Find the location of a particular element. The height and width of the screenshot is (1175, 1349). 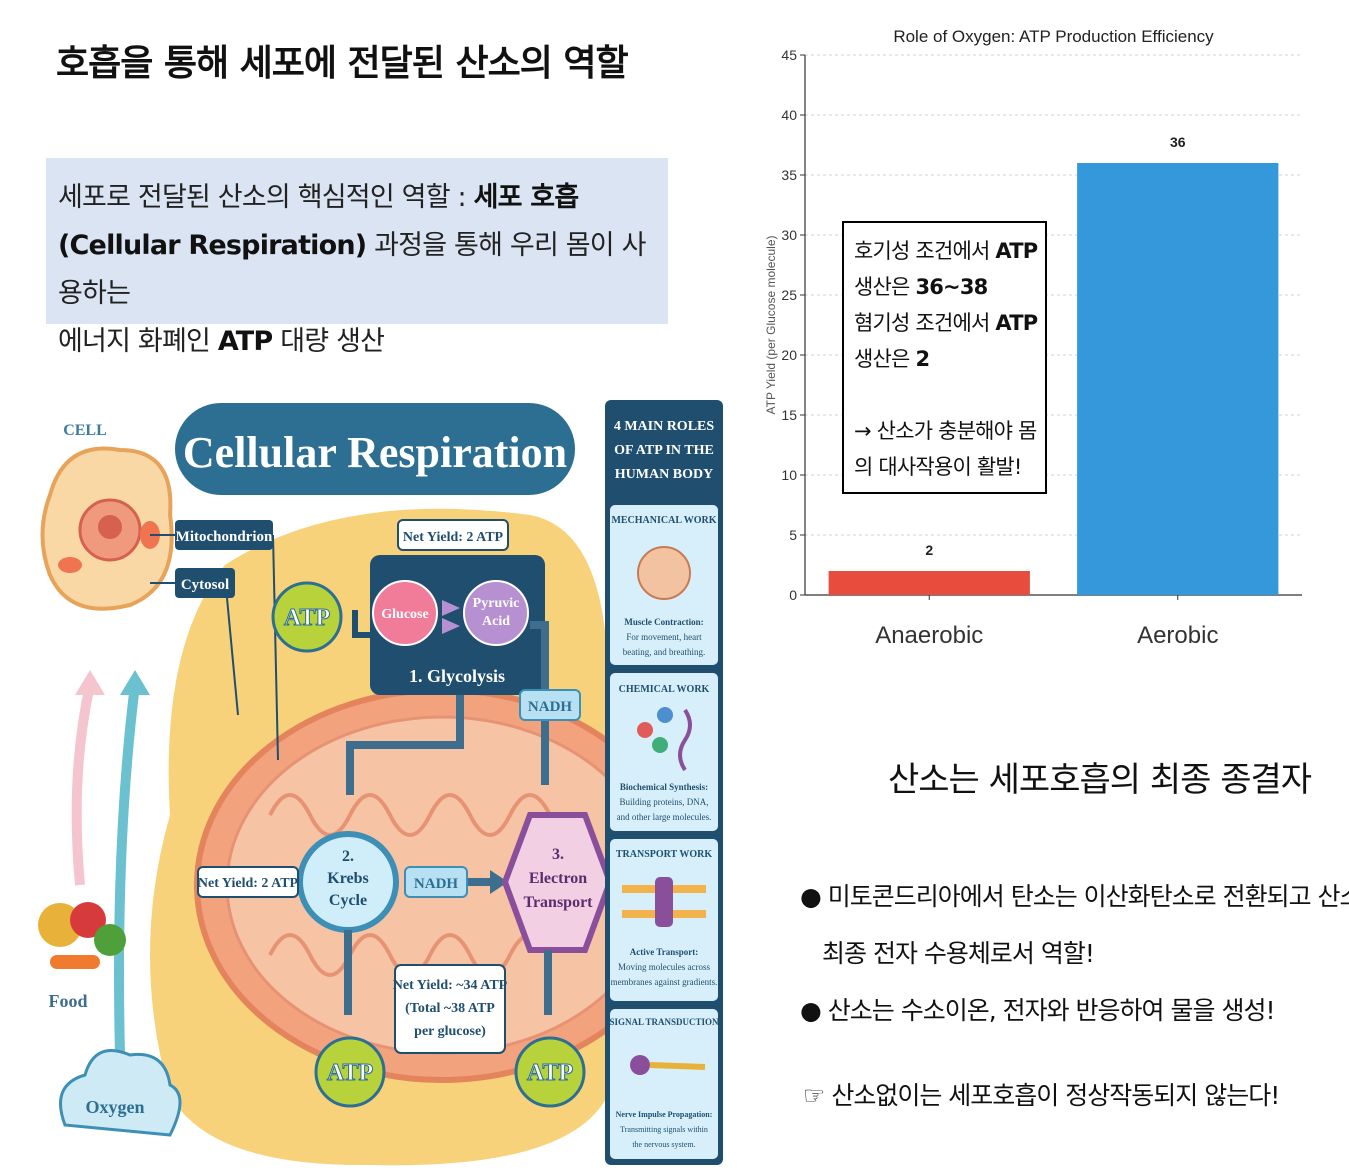

pyruvic-circle is located at coordinates (496, 613).